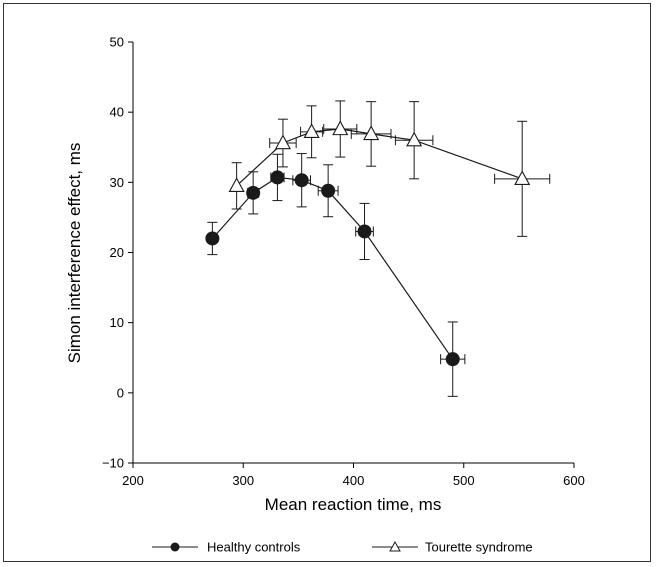 The image size is (656, 567). What do you see at coordinates (117, 182) in the screenshot?
I see `y-tick-label: 30` at bounding box center [117, 182].